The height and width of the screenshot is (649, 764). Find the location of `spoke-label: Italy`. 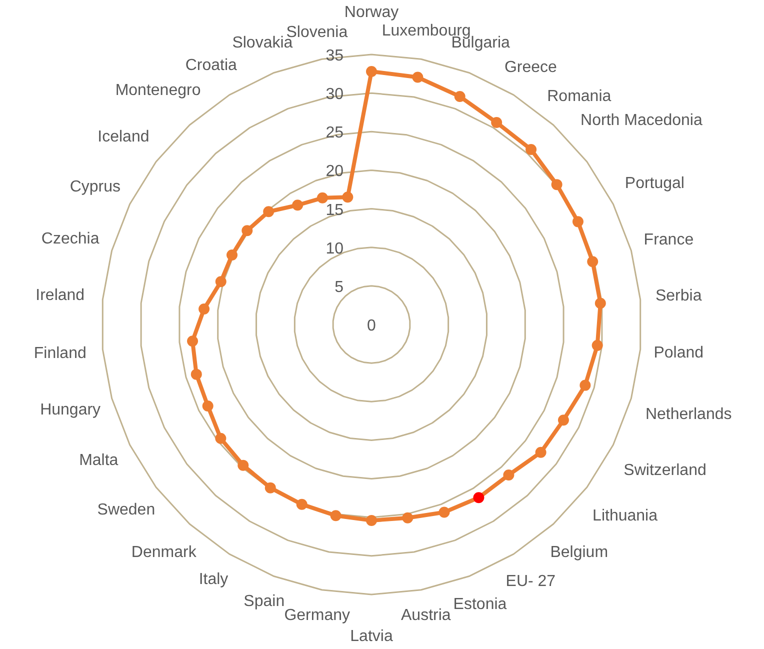

spoke-label: Italy is located at coordinates (213, 579).